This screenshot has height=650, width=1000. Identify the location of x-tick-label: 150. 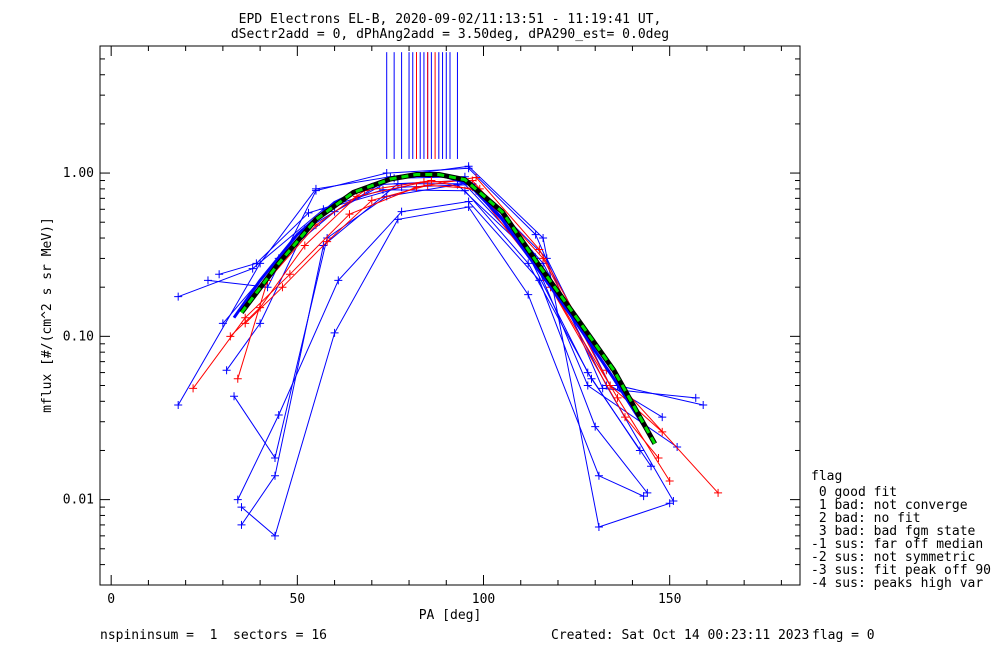
(669, 599).